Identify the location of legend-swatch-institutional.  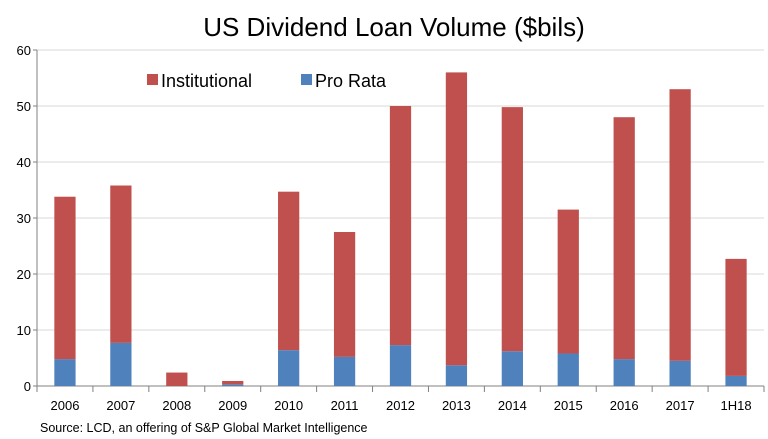
(152, 79).